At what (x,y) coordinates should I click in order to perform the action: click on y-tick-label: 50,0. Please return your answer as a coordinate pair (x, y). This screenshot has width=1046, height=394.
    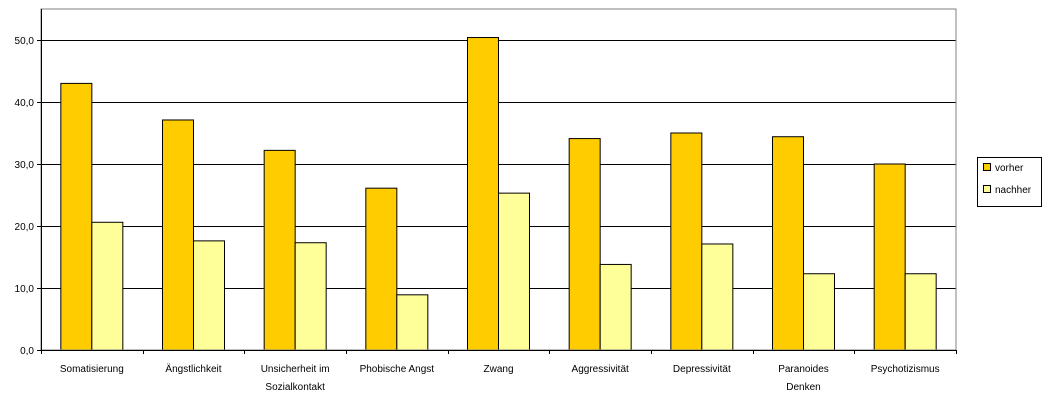
    Looking at the image, I should click on (25, 41).